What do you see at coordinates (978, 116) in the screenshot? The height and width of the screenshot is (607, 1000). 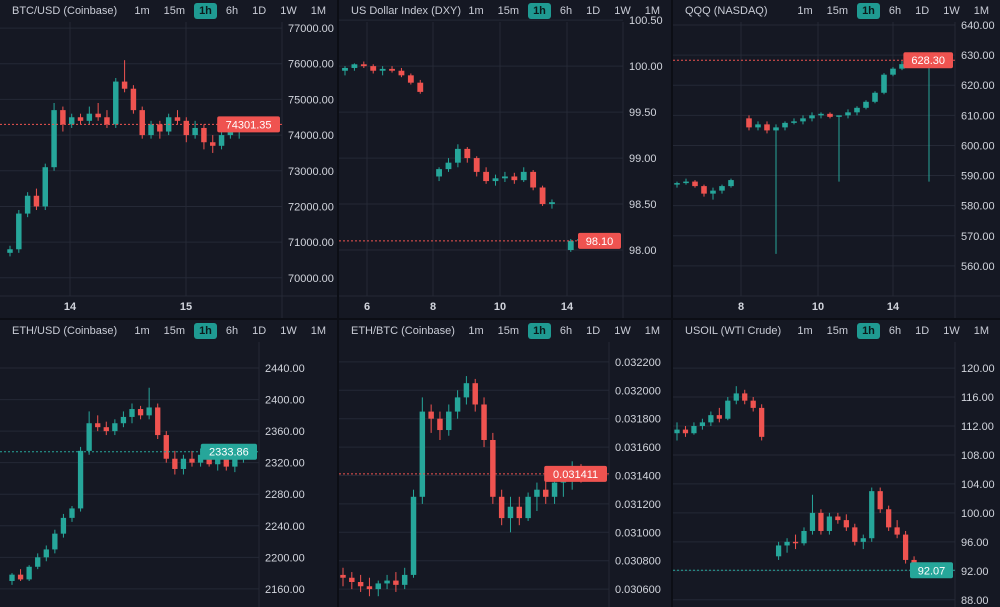 I see `y-tick-label: 610.00` at bounding box center [978, 116].